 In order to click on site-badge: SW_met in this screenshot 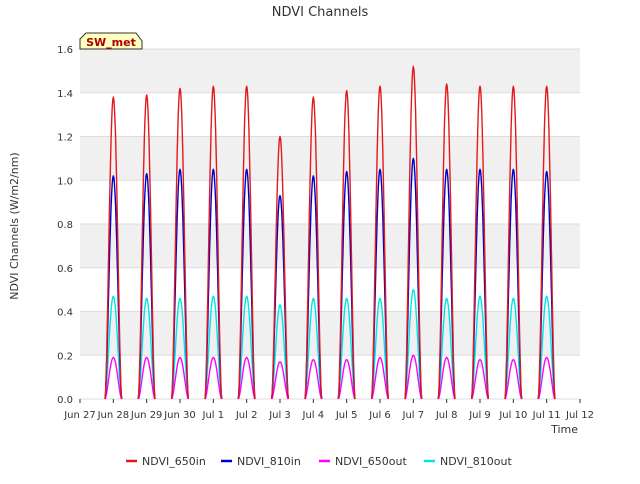, I will do `click(111, 41)`.